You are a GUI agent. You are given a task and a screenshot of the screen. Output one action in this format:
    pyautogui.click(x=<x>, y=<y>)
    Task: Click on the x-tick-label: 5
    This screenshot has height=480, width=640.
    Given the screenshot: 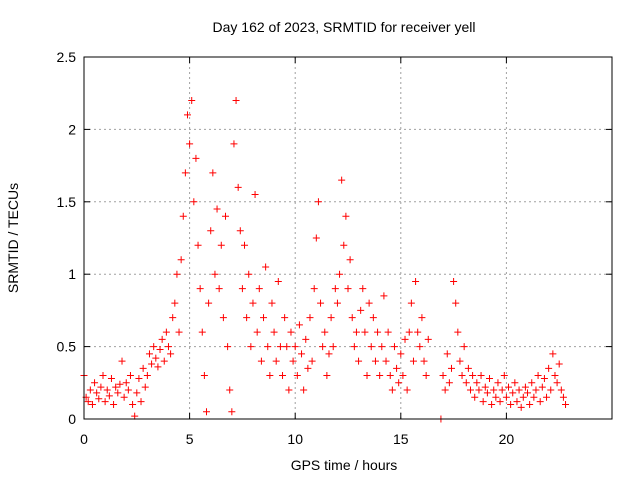 What is the action you would take?
    pyautogui.click(x=190, y=439)
    